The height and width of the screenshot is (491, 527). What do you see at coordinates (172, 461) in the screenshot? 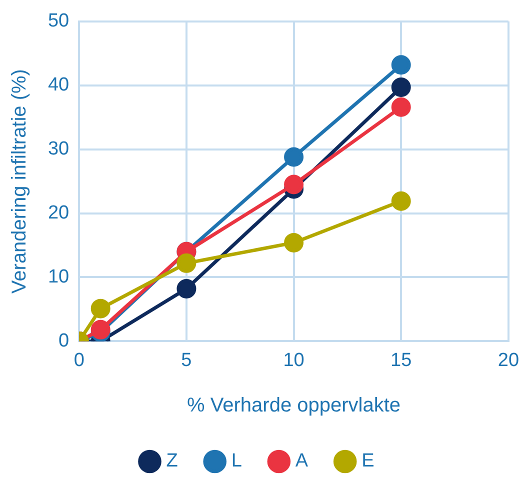
I see `legend-label: Z` at bounding box center [172, 461].